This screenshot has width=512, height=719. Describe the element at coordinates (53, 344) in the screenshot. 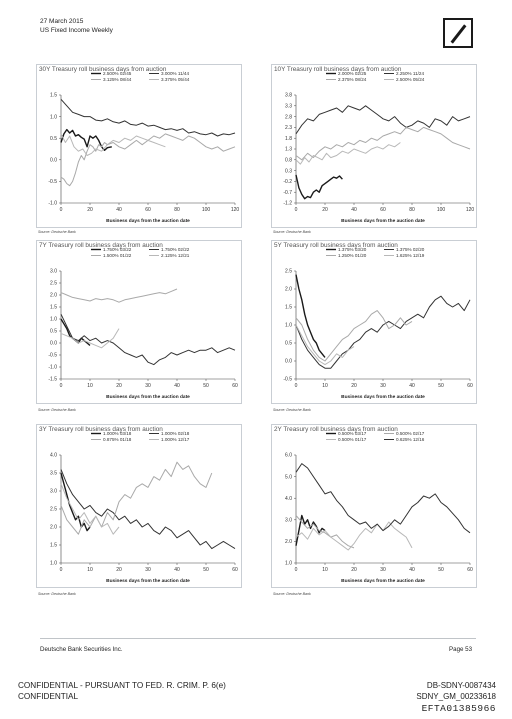

I see `y-tick-label: 0.0` at that location.